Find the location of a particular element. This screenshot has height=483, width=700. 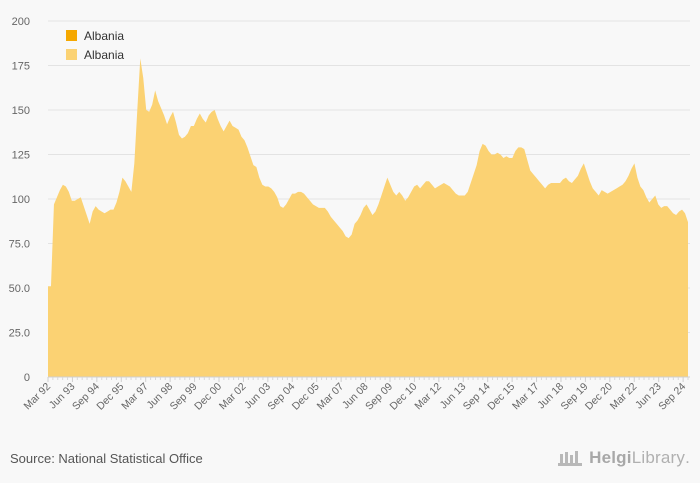

y-tick-label: 100 is located at coordinates (21, 200).